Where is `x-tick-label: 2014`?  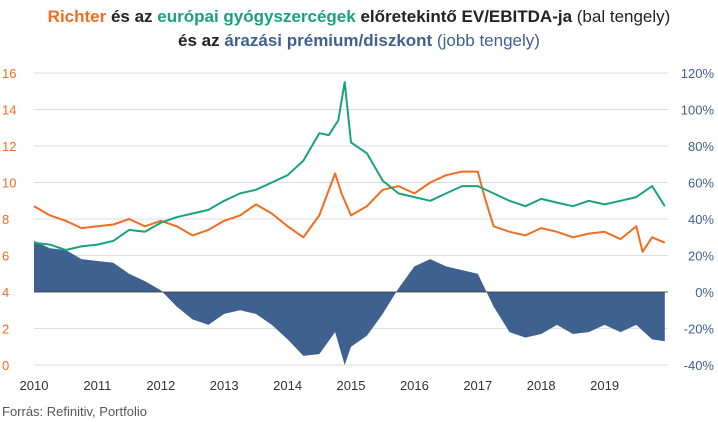
x-tick-label: 2014 is located at coordinates (287, 385).